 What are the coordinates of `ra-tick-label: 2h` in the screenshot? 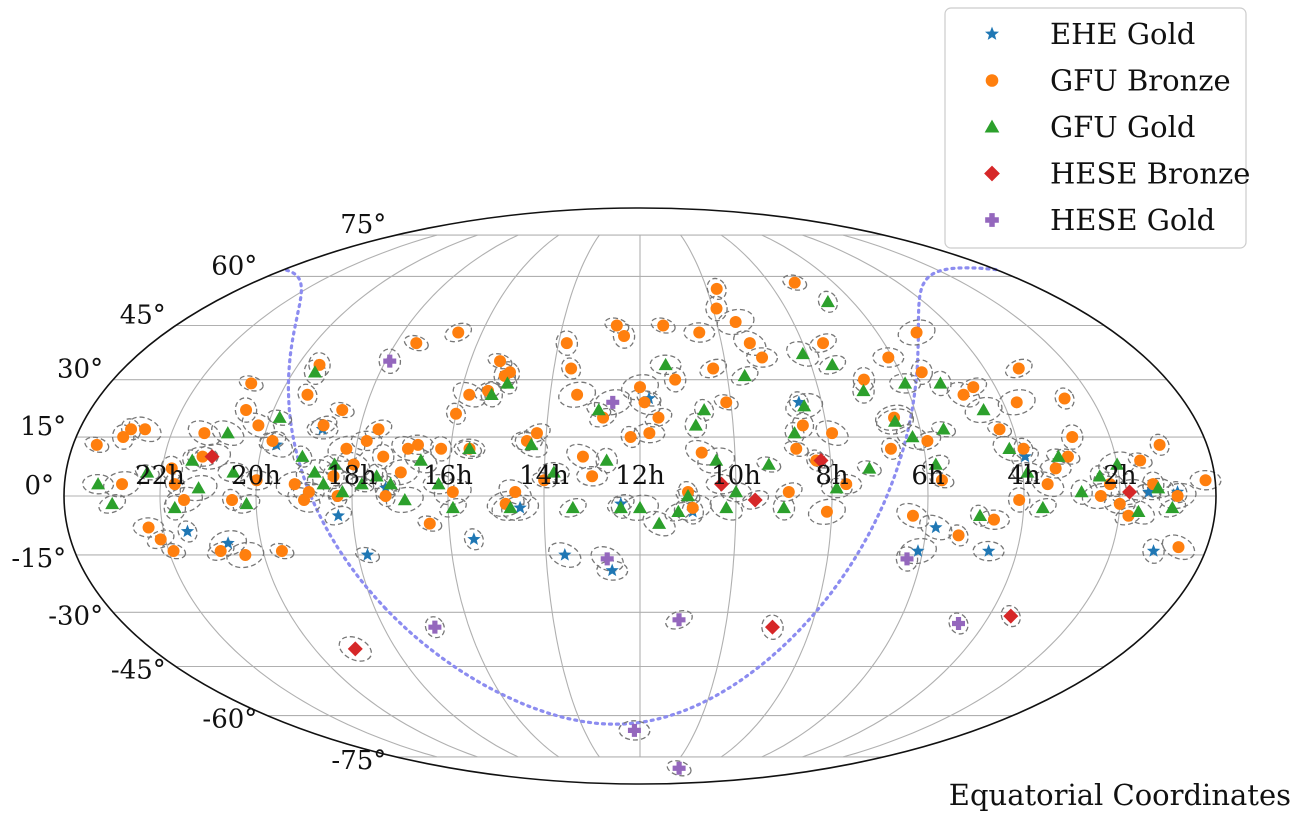 It's located at (1120, 476).